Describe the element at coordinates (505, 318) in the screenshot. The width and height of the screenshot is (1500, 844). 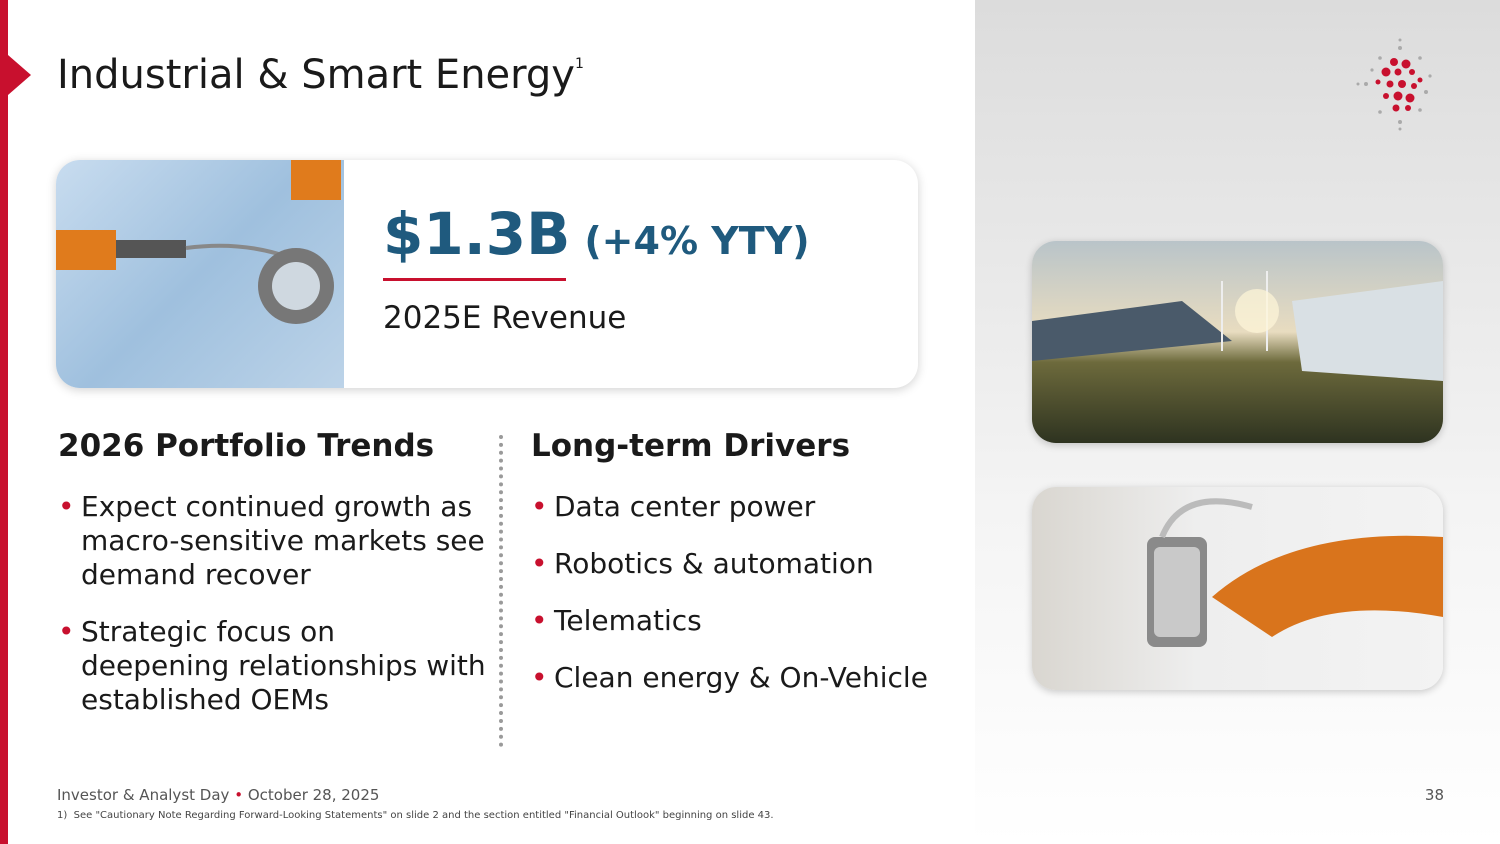
I see `revenue-label: 2025E Revenue` at that location.